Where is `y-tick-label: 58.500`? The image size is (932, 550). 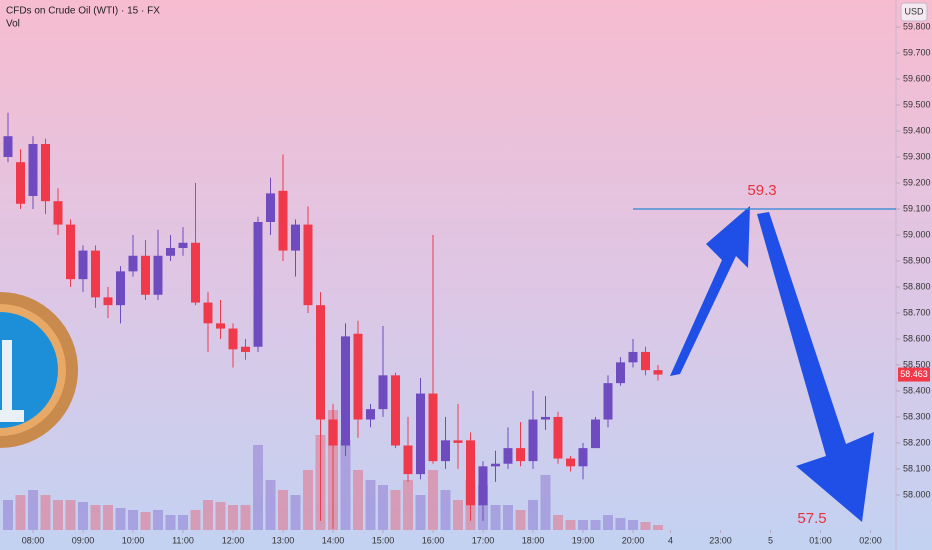
y-tick-label: 58.500 is located at coordinates (917, 364).